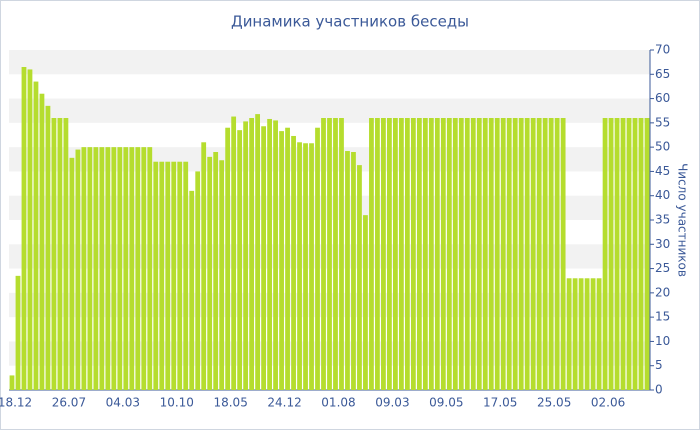 The height and width of the screenshot is (434, 700). Describe the element at coordinates (230, 403) in the screenshot. I see `x-tick-label: 18.05` at that location.